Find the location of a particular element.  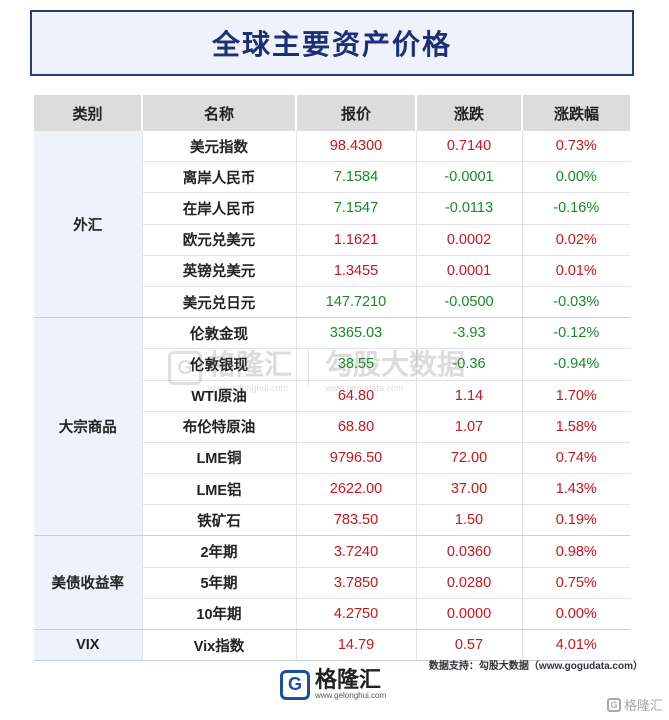

asset-name-cell: 美元兑日元 is located at coordinates (218, 302).